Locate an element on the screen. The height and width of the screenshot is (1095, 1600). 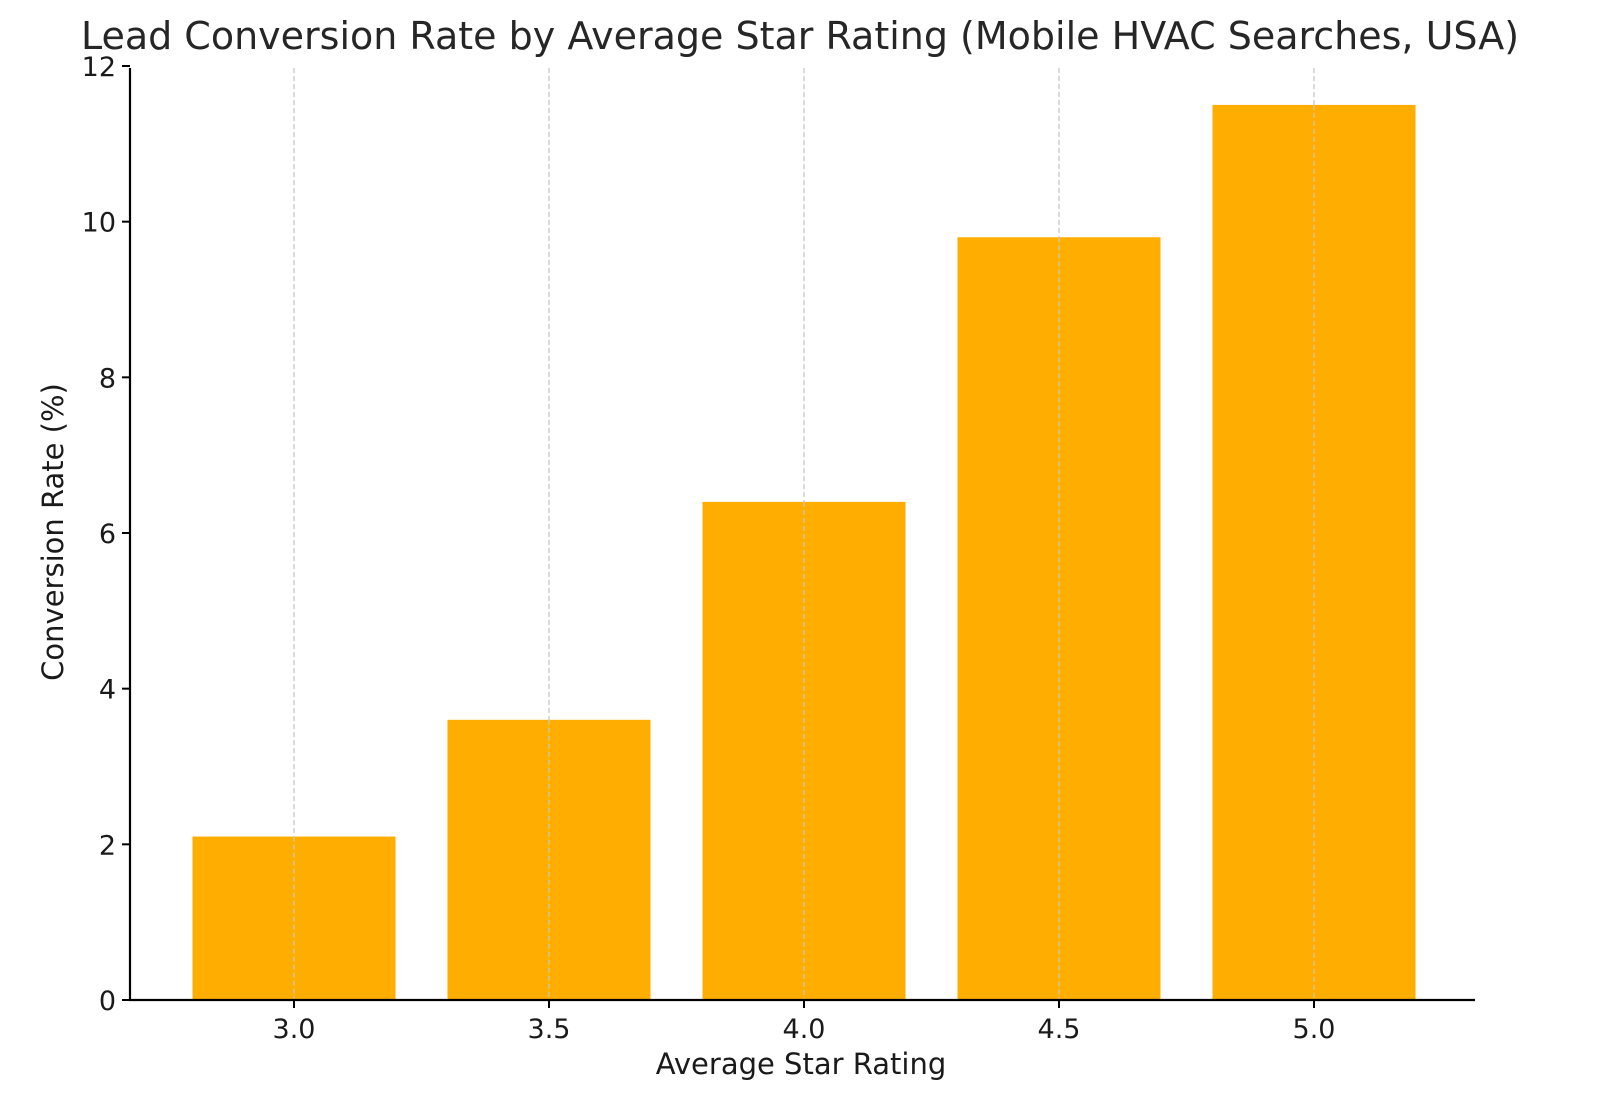
y-tick-label: 12 is located at coordinates (99, 67).